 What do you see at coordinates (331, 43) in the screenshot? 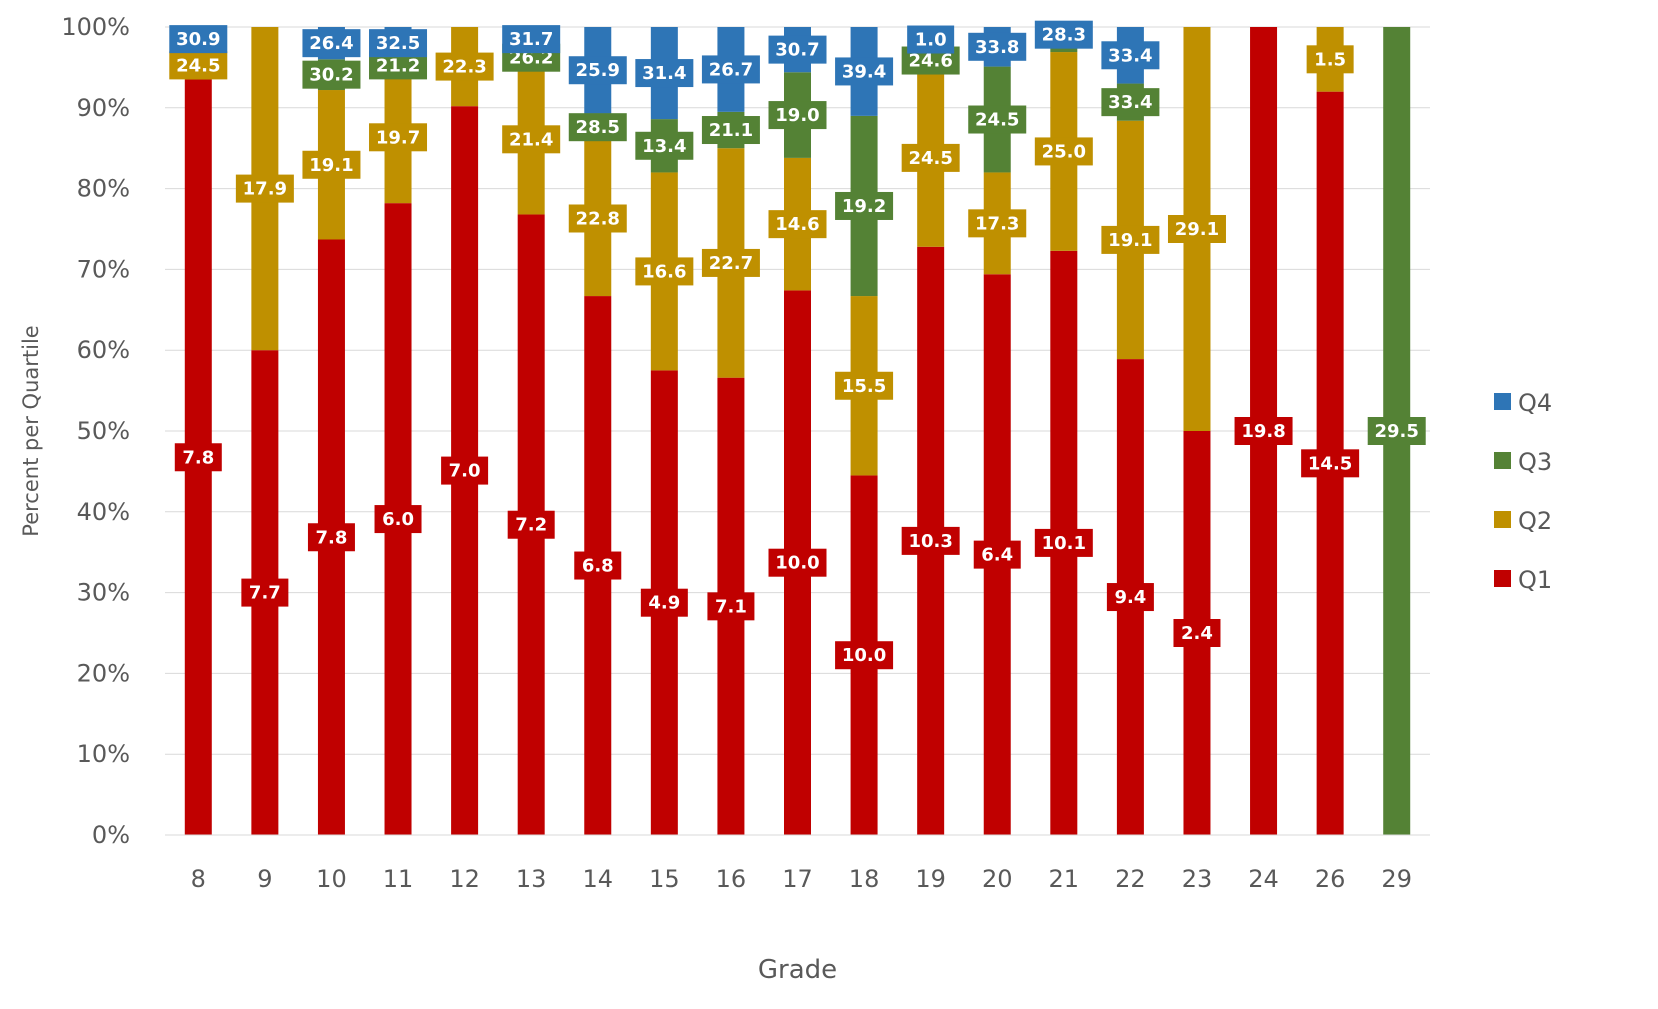
I see `data-label-q4: 26.4` at bounding box center [331, 43].